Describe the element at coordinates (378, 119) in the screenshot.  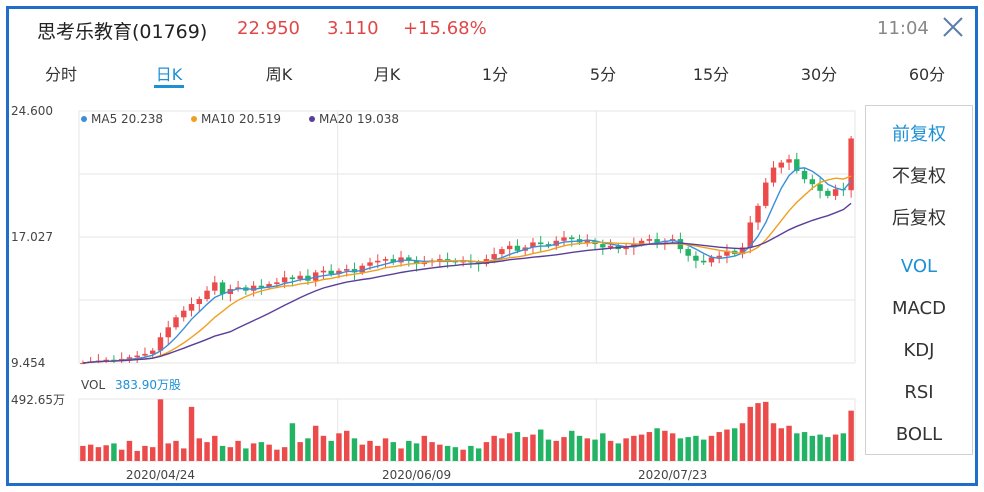
I see `ma-legend-value: 19.038` at that location.